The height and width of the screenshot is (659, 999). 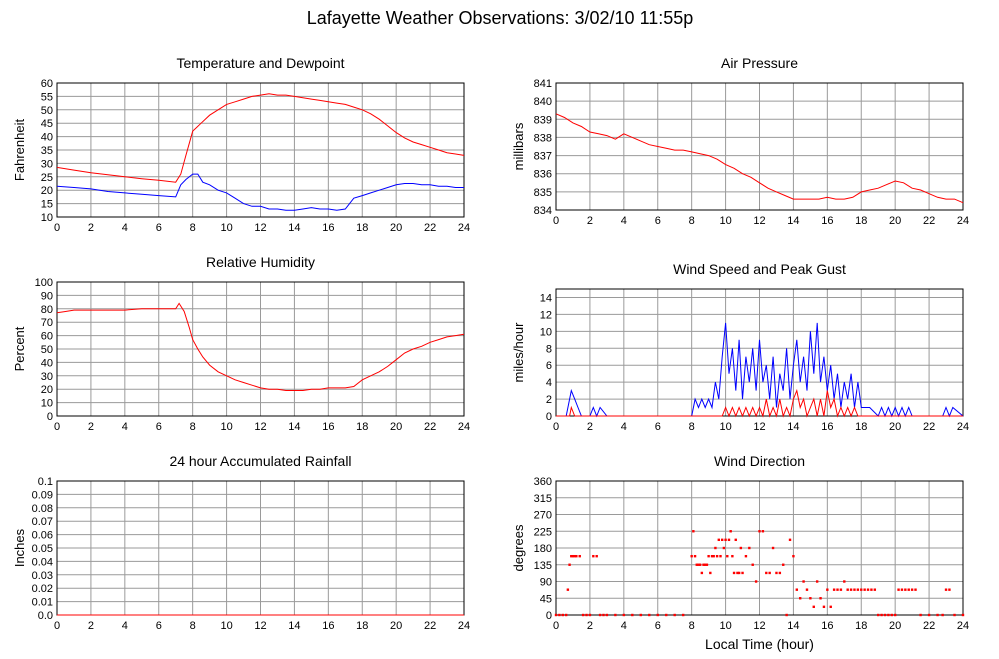 I want to click on x-tick-label: 22, so click(x=929, y=427).